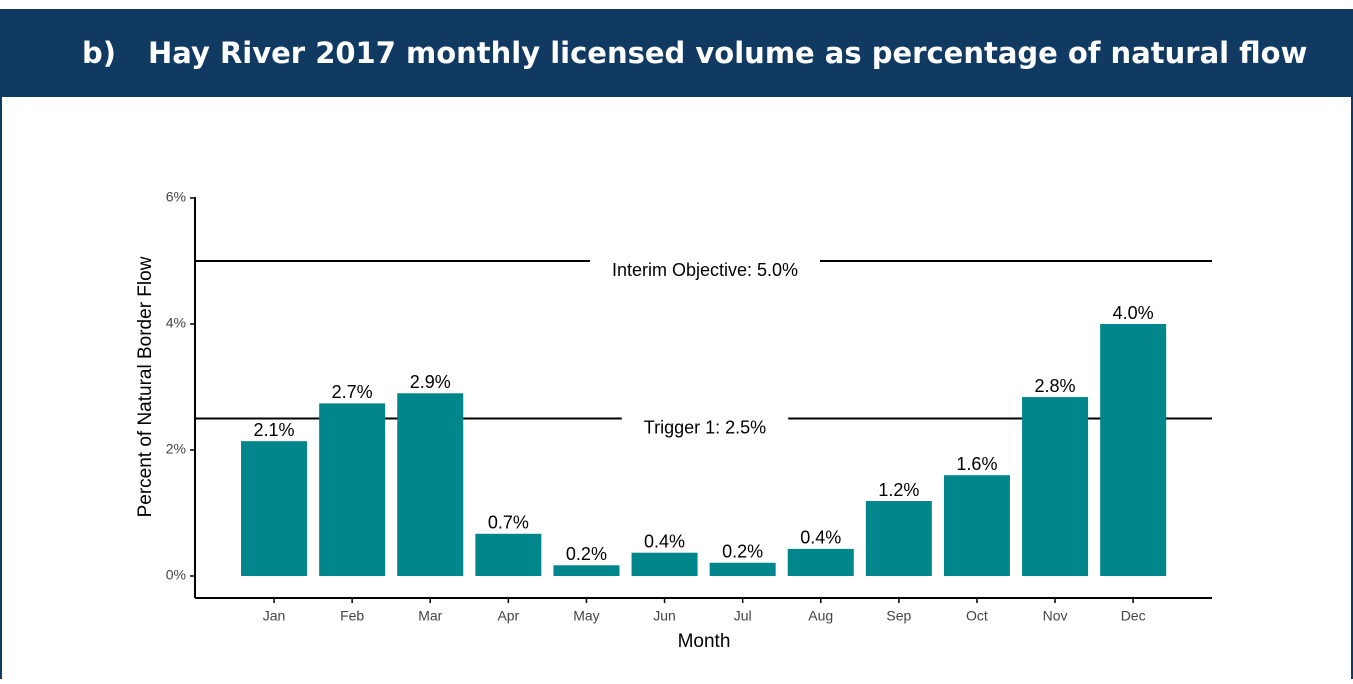  What do you see at coordinates (820, 616) in the screenshot?
I see `x-tick-label: Aug` at bounding box center [820, 616].